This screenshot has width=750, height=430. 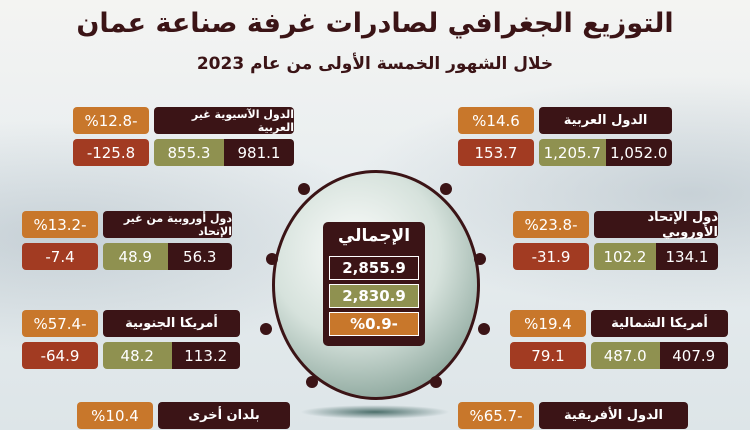 What do you see at coordinates (259, 152) in the screenshot?
I see `region-value-1: 981.1` at bounding box center [259, 152].